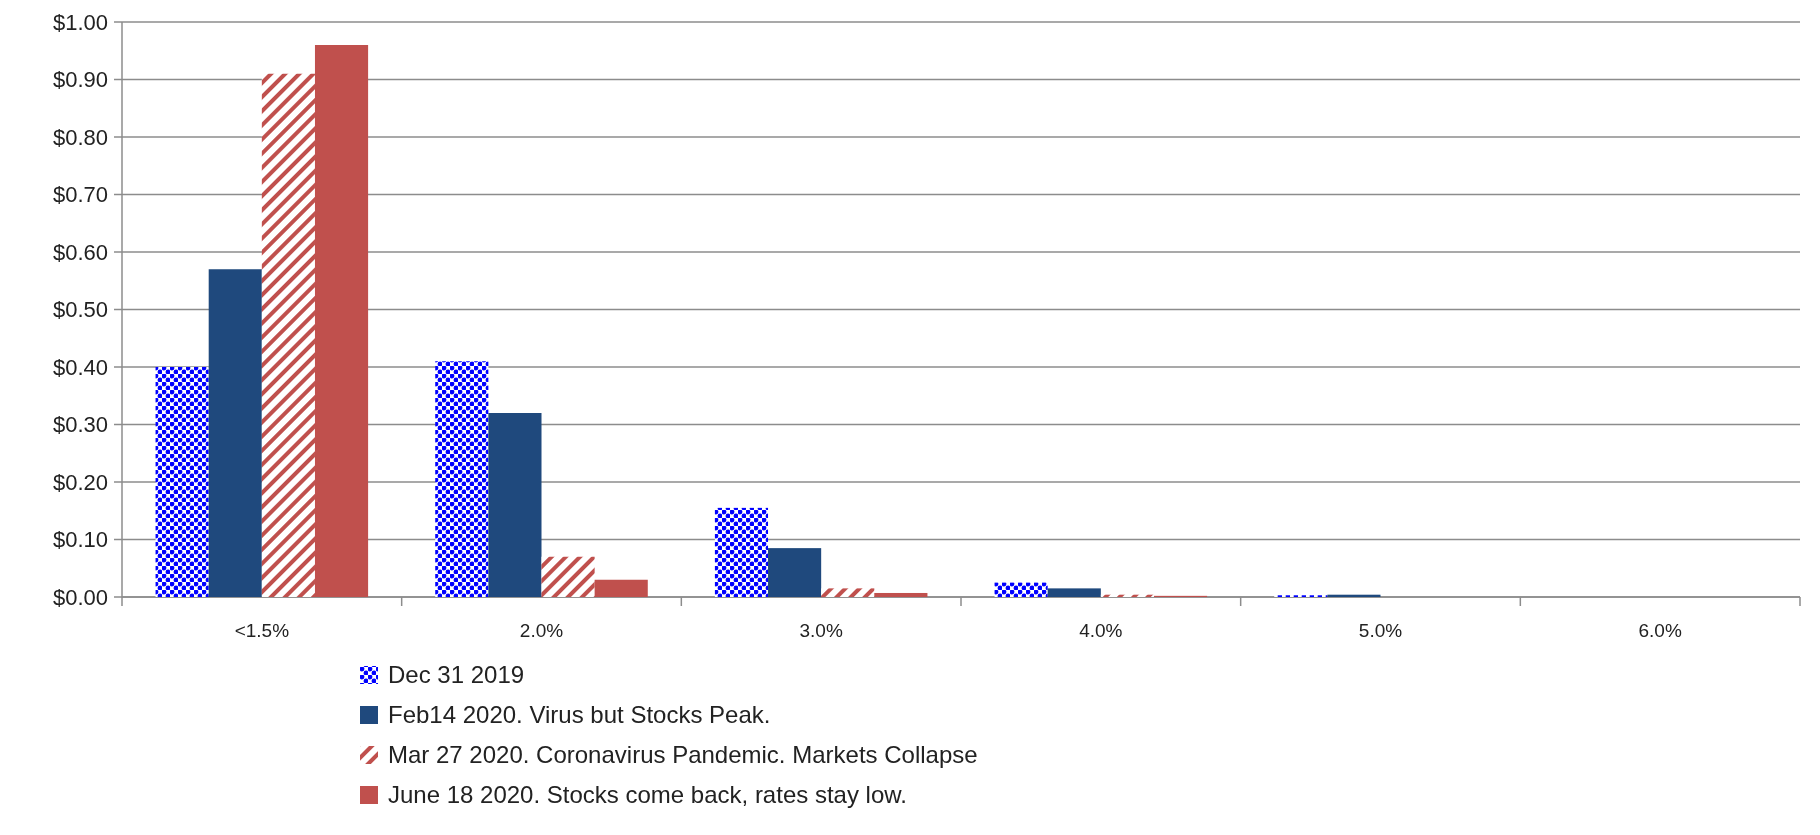  I want to click on x-tick-label: 5.0%, so click(1380, 630).